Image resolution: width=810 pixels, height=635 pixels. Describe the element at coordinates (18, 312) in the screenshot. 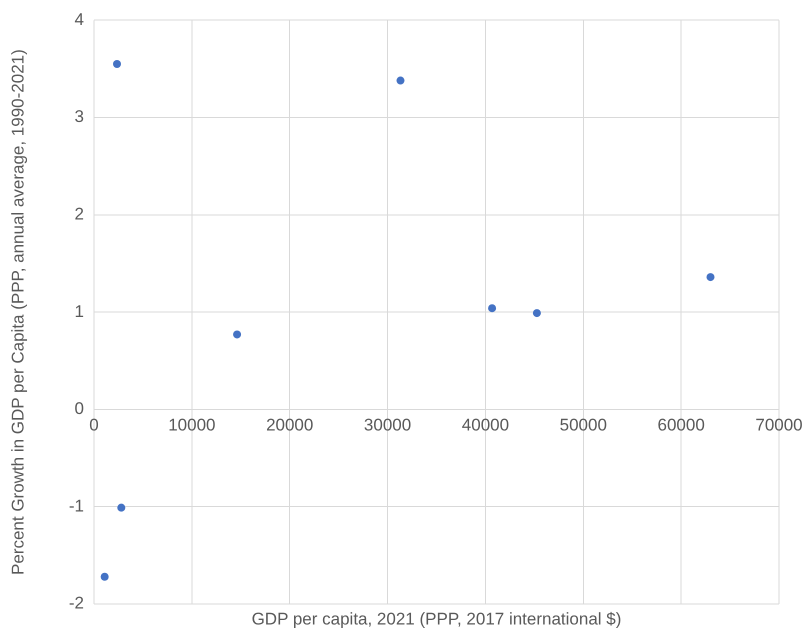

I see `y-axis-title: Percent Growth in GDP per Capita (PPP, annual average, 1990-2021)` at that location.